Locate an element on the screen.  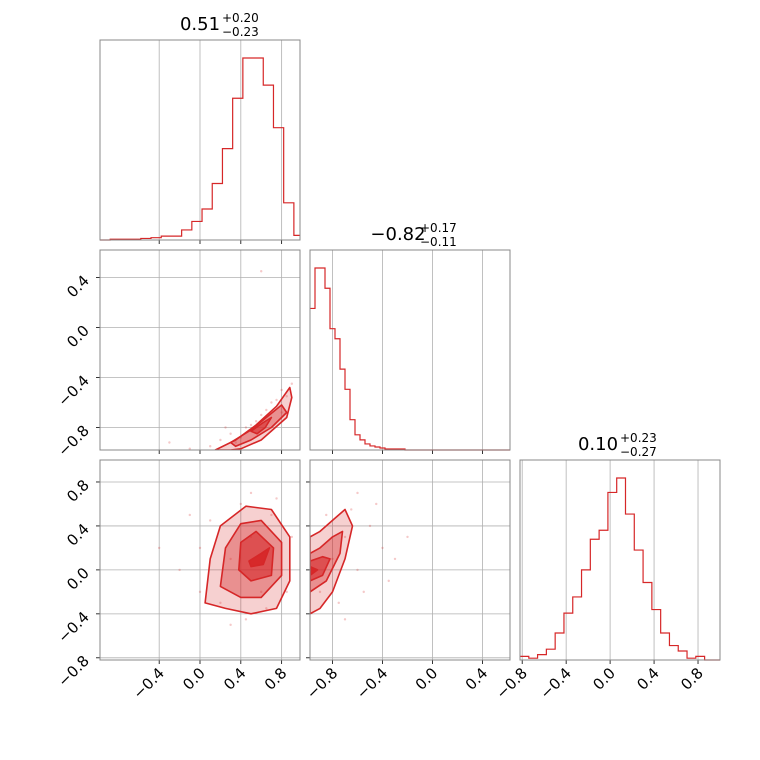
title-param-2: 0.10 is located at coordinates (598, 444).